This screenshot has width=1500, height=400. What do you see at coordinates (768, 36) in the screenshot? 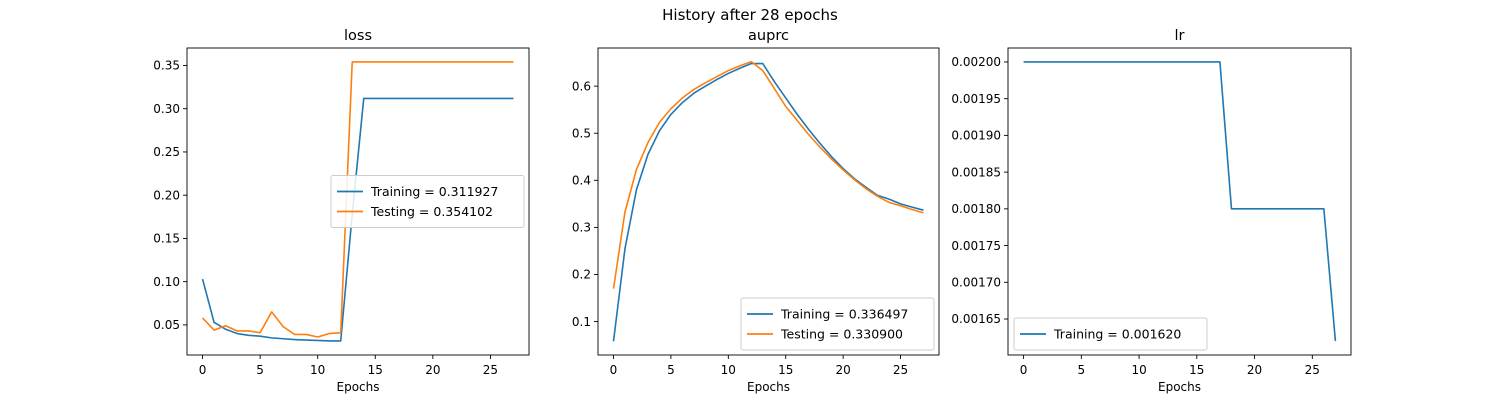
I see `subplot-title: auprc` at bounding box center [768, 36].